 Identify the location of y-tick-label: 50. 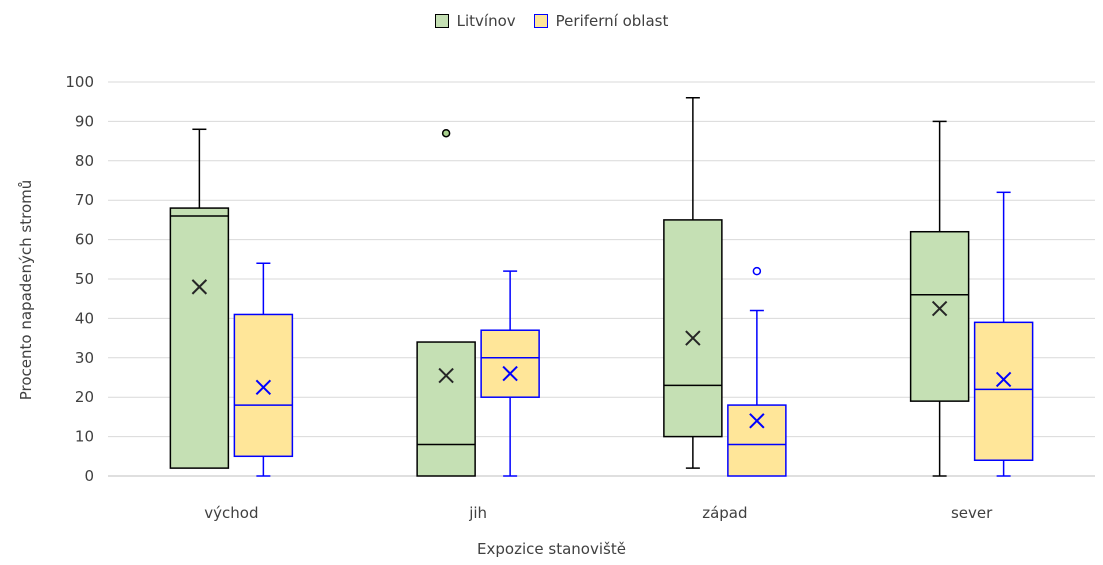
(84, 279).